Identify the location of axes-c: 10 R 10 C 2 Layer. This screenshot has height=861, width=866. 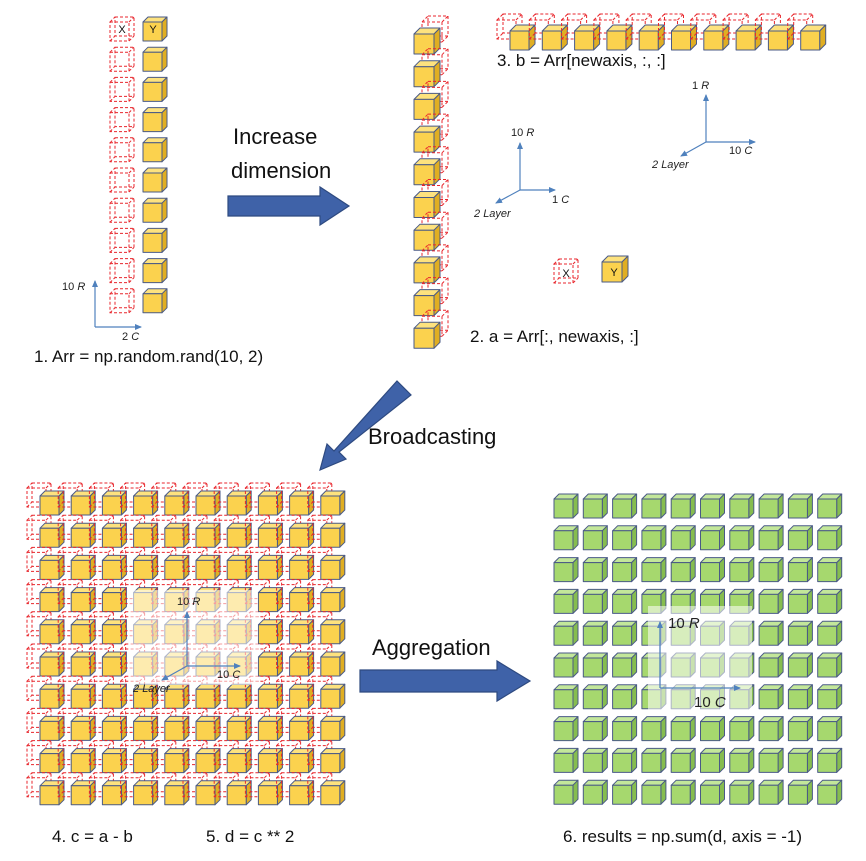
(186, 645).